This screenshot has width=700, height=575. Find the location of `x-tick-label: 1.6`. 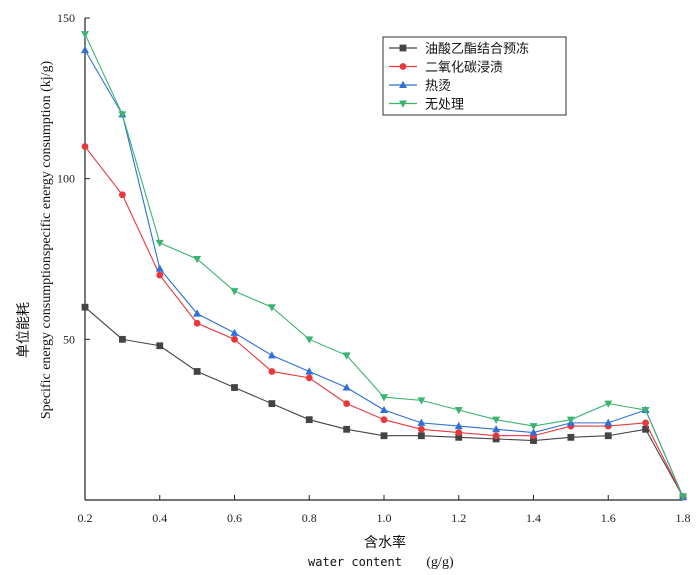

x-tick-label: 1.6 is located at coordinates (608, 518).